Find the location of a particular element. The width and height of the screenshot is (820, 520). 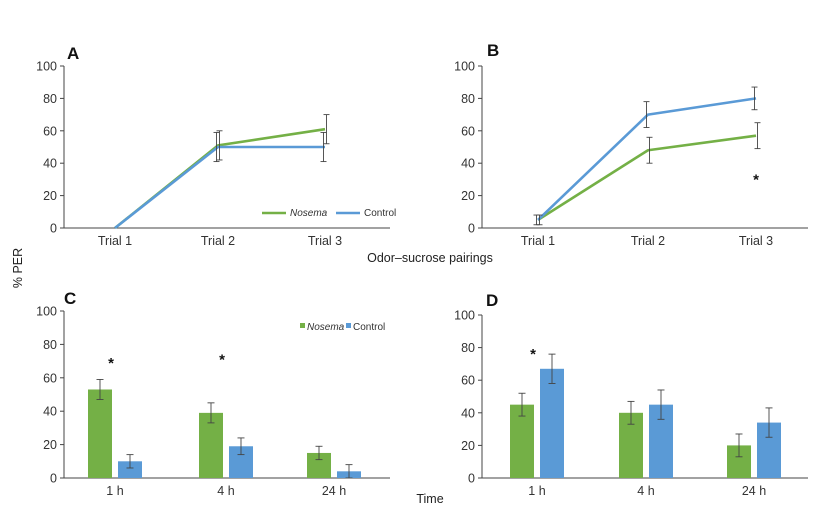

panel-letter: B is located at coordinates (493, 50).